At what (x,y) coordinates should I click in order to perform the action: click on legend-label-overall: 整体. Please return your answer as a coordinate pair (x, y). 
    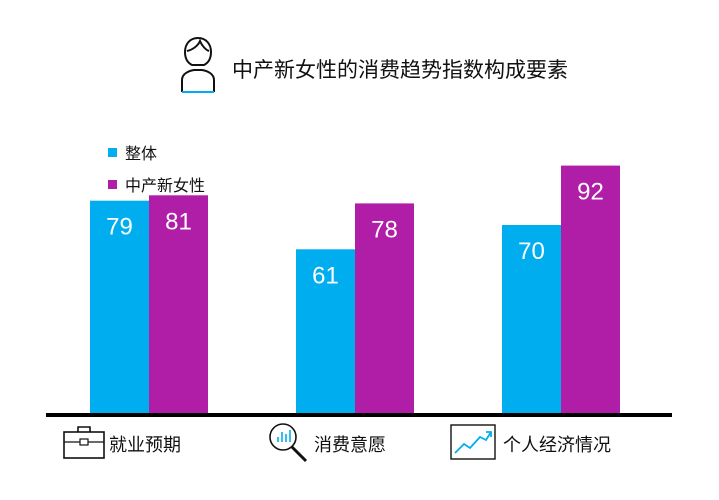
    Looking at the image, I should click on (141, 153).